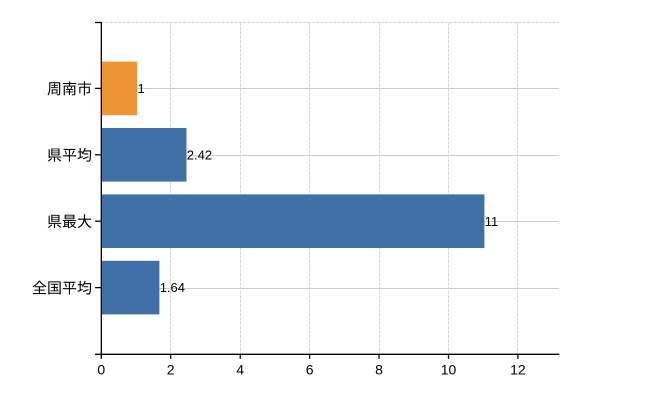 The width and height of the screenshot is (650, 400). Describe the element at coordinates (518, 370) in the screenshot. I see `svg-text: 12` at that location.